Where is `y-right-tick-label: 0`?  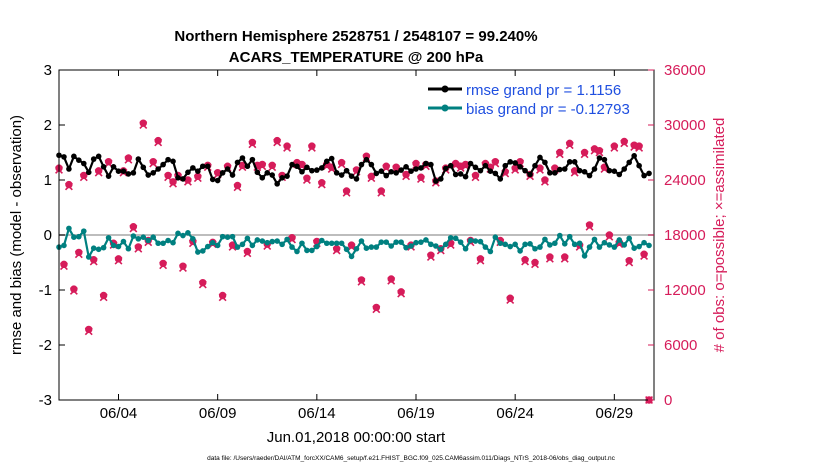 y-right-tick-label: 0 is located at coordinates (668, 400).